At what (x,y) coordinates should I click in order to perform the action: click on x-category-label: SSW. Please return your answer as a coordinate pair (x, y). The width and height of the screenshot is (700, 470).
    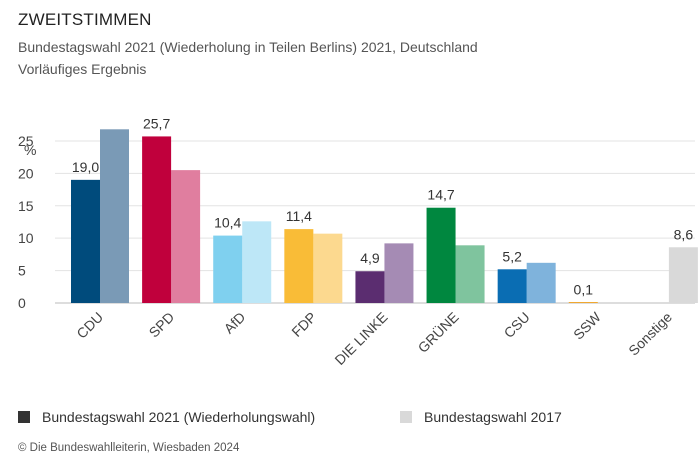
    Looking at the image, I should click on (587, 325).